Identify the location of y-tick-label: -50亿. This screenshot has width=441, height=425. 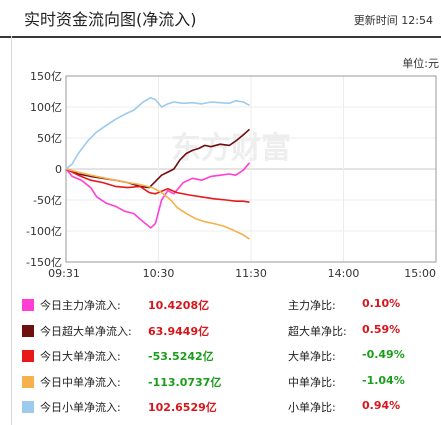
(47, 200).